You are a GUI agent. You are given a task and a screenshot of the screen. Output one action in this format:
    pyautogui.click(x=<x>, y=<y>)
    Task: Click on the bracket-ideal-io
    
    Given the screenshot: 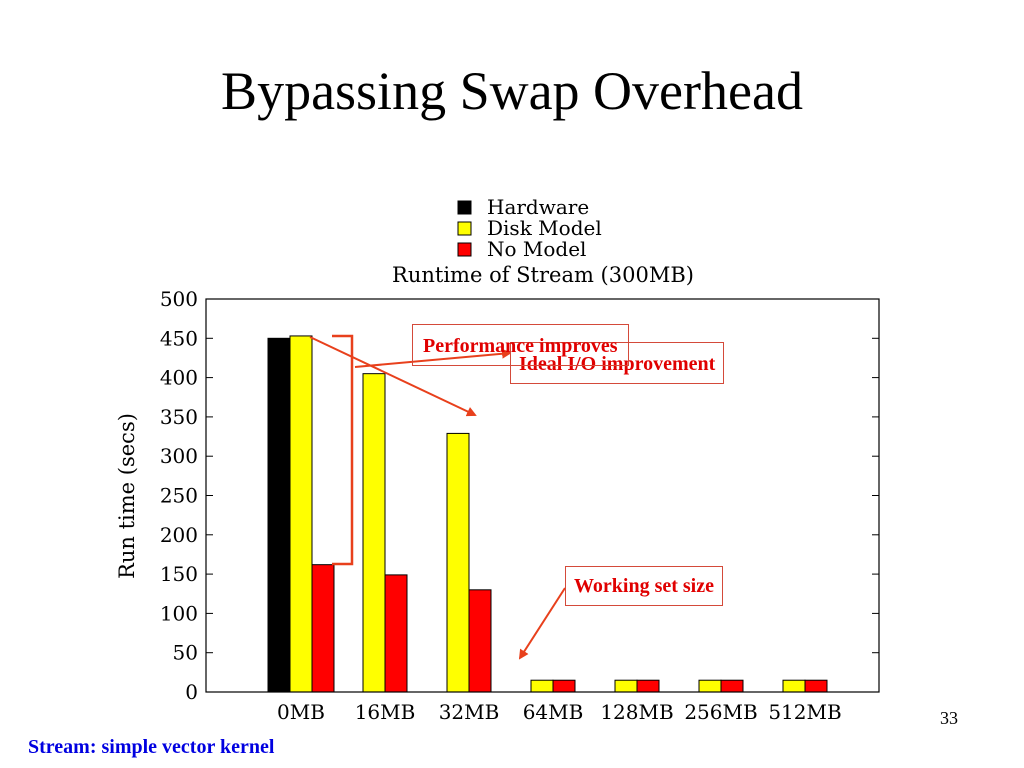 What is the action you would take?
    pyautogui.click(x=343, y=450)
    